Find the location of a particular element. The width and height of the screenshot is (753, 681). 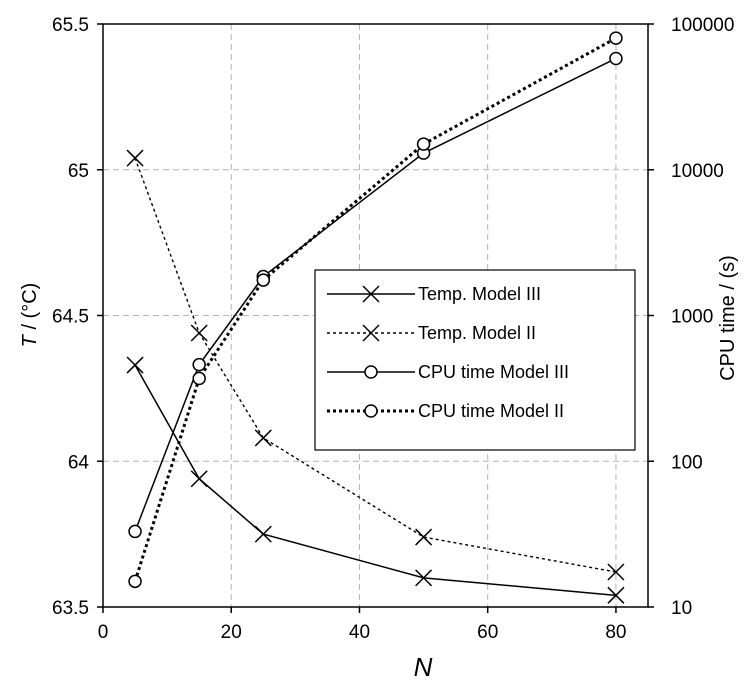

y2-tick-label: 10 is located at coordinates (681, 608).